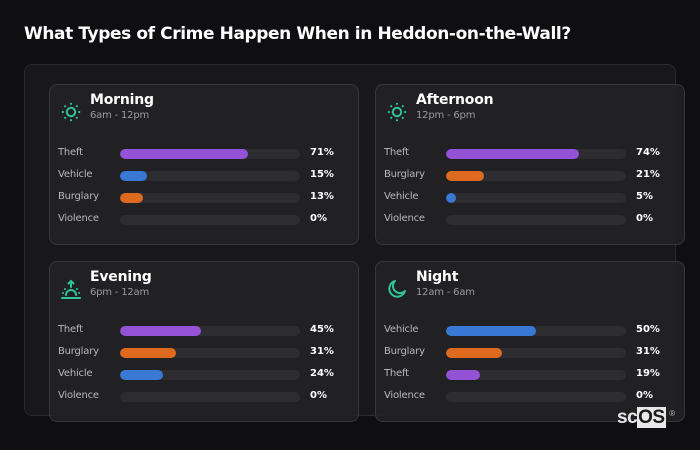 The image size is (700, 450). What do you see at coordinates (120, 292) in the screenshot?
I see `period-range: 6pm - 12am` at bounding box center [120, 292].